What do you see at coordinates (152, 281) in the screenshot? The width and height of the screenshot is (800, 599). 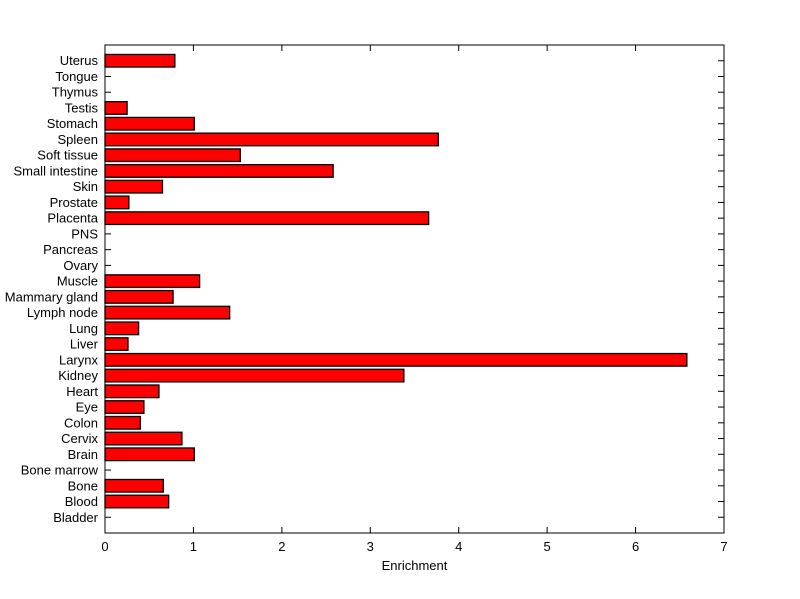 I see `bar-muscle` at bounding box center [152, 281].